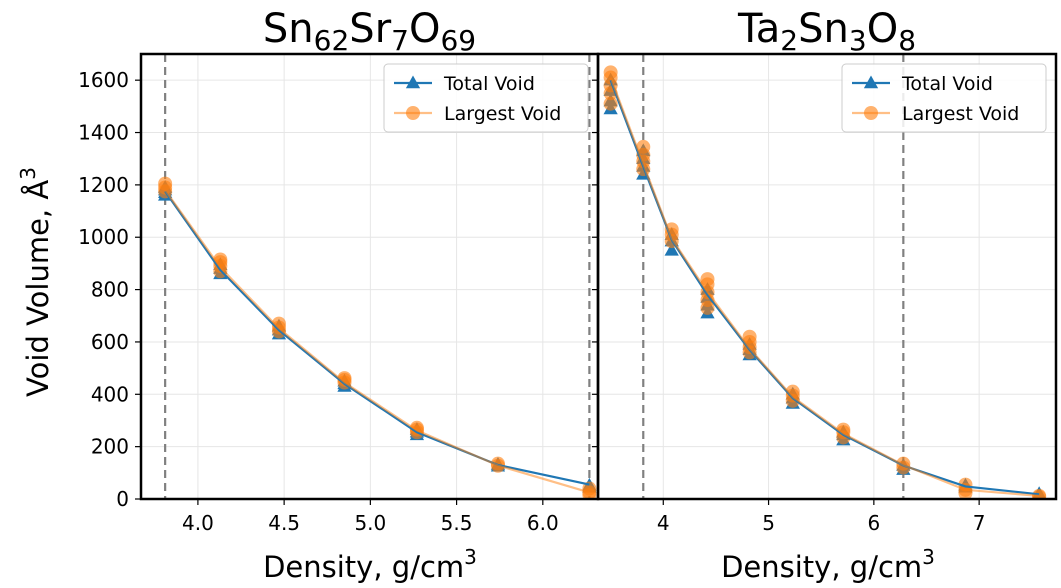 Image resolution: width=1061 pixels, height=588 pixels. What do you see at coordinates (103, 80) in the screenshot?
I see `y-tick-label: 1600` at bounding box center [103, 80].